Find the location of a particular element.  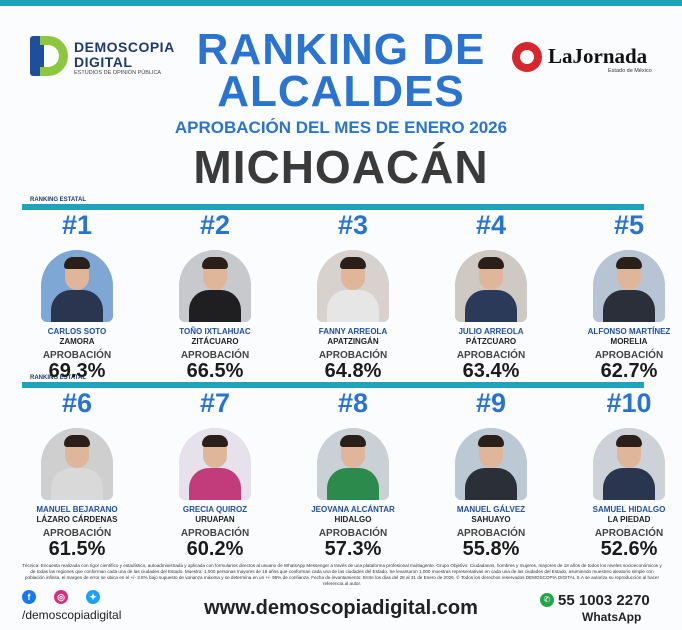

mayor-card: #9 MANUEL GÁLVEZ SAHUAYO APROBACIÓN 55.8% is located at coordinates (491, 474).